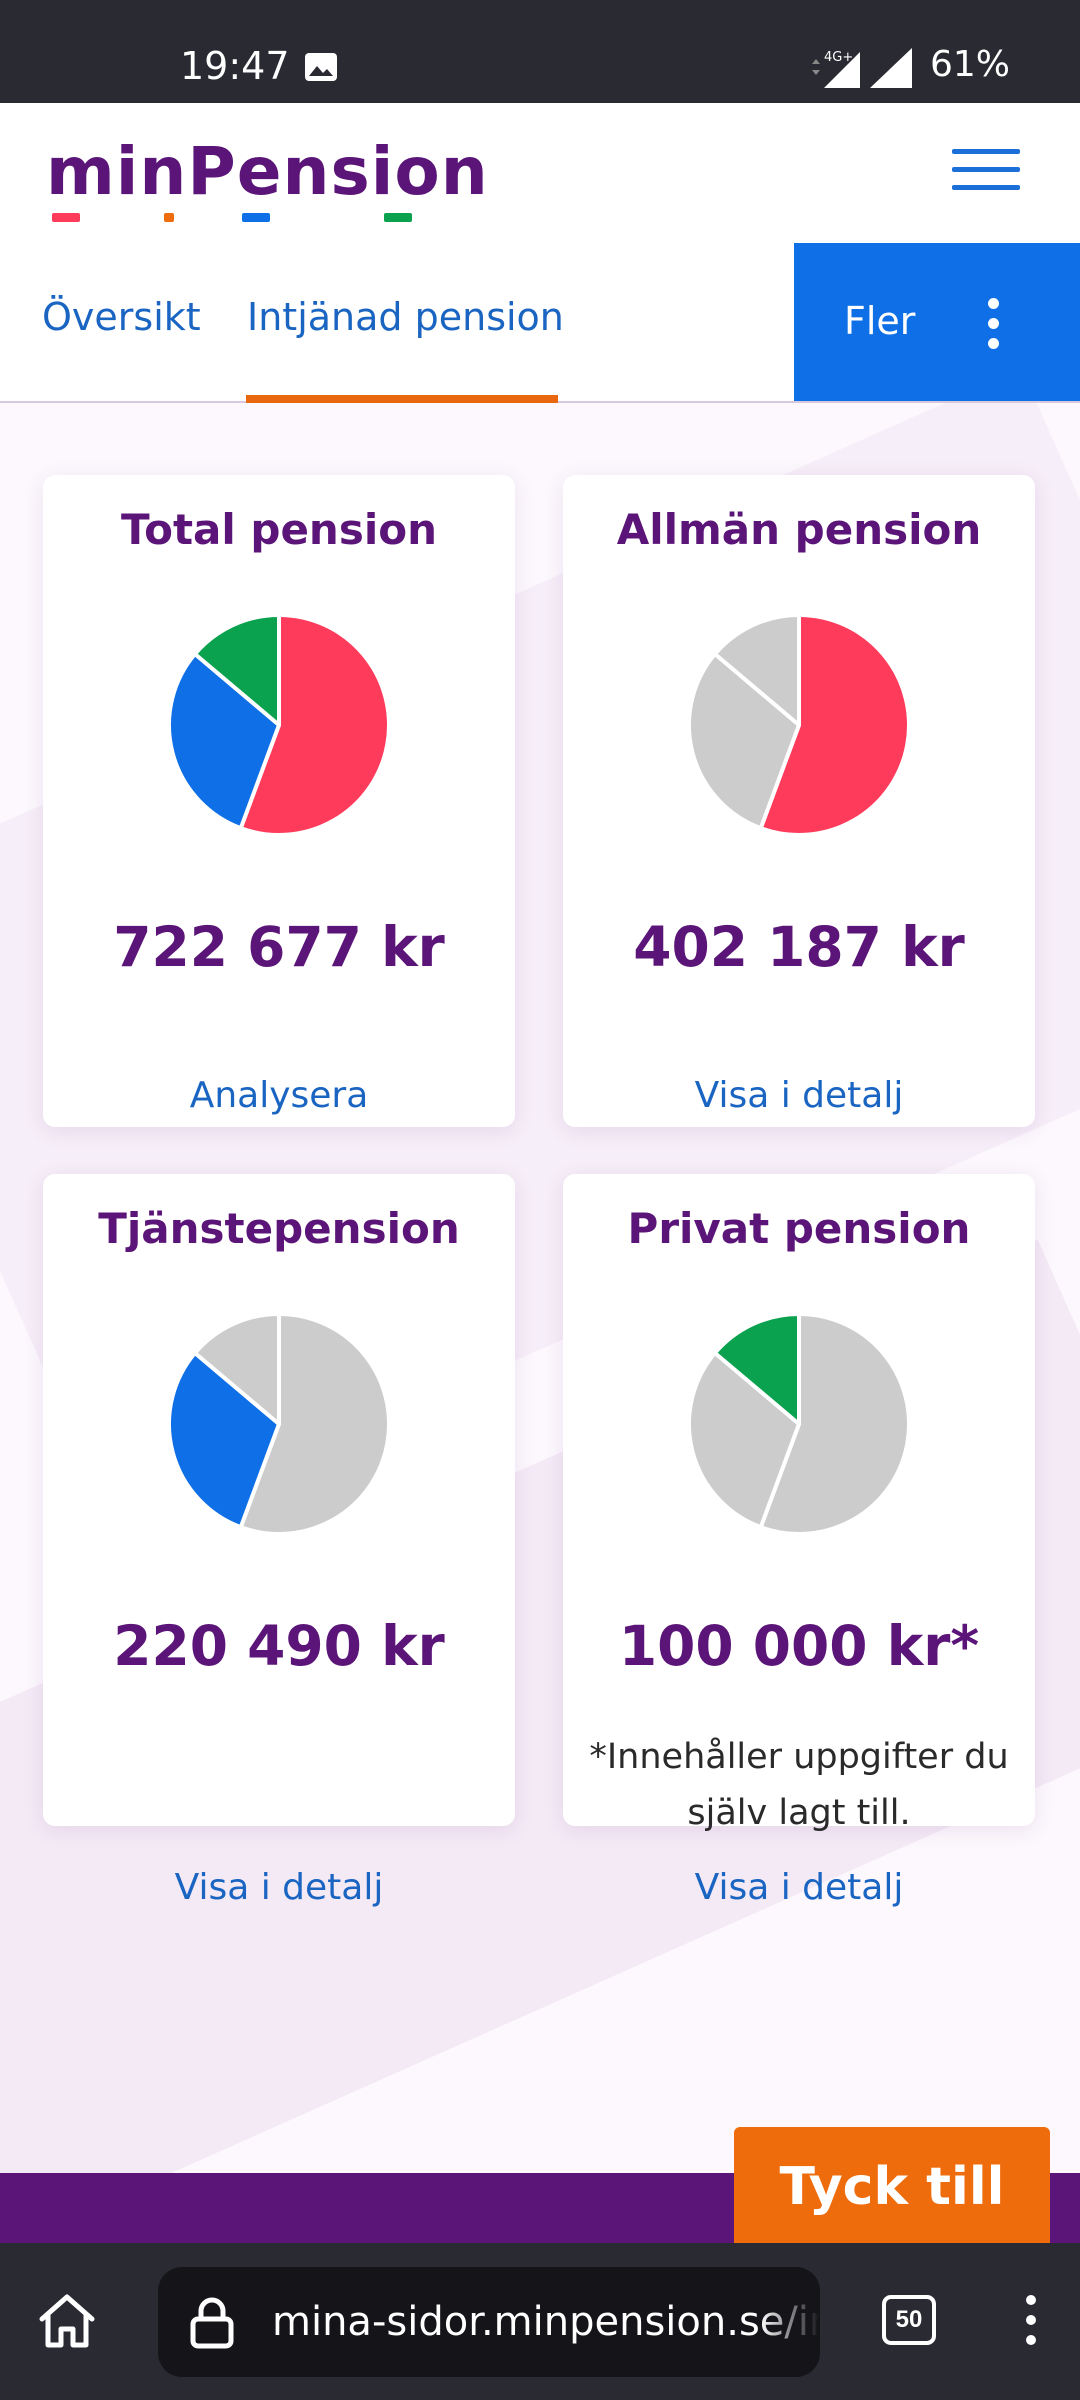 The height and width of the screenshot is (2400, 1080). What do you see at coordinates (405, 317) in the screenshot?
I see `tab-intjanad-pension: Intjänad pension` at bounding box center [405, 317].